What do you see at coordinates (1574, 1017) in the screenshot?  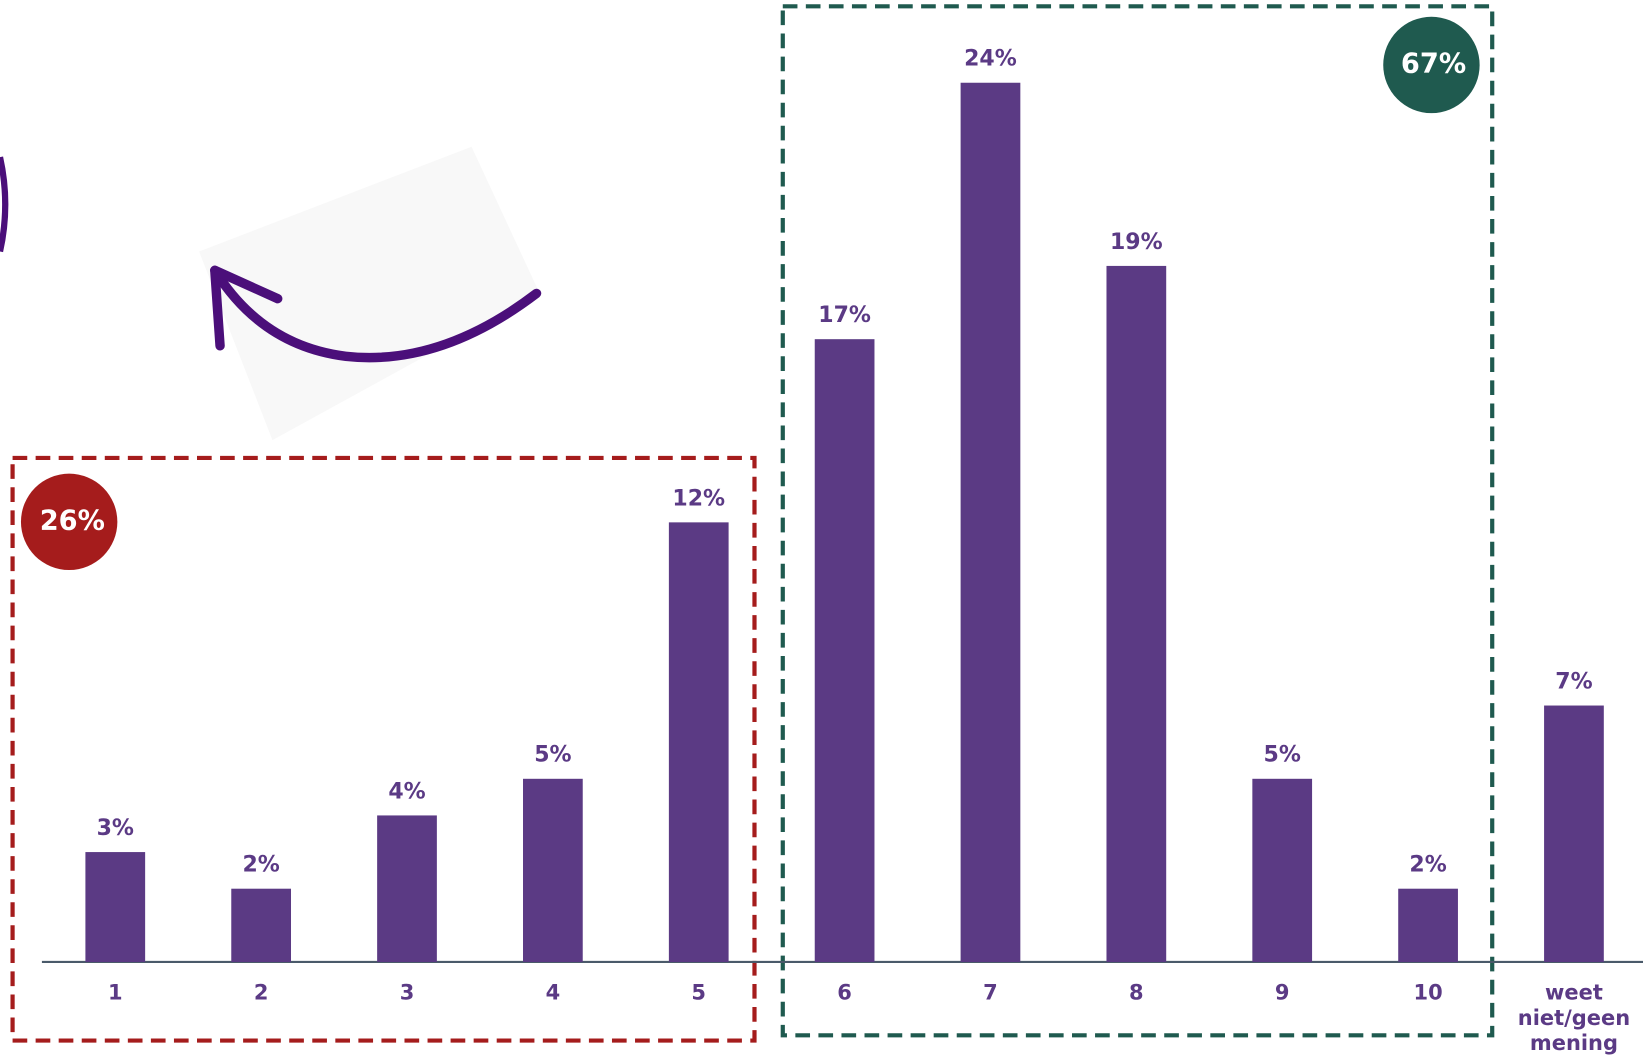 I see `x-tick-label: weet niet/geen mening` at bounding box center [1574, 1017].